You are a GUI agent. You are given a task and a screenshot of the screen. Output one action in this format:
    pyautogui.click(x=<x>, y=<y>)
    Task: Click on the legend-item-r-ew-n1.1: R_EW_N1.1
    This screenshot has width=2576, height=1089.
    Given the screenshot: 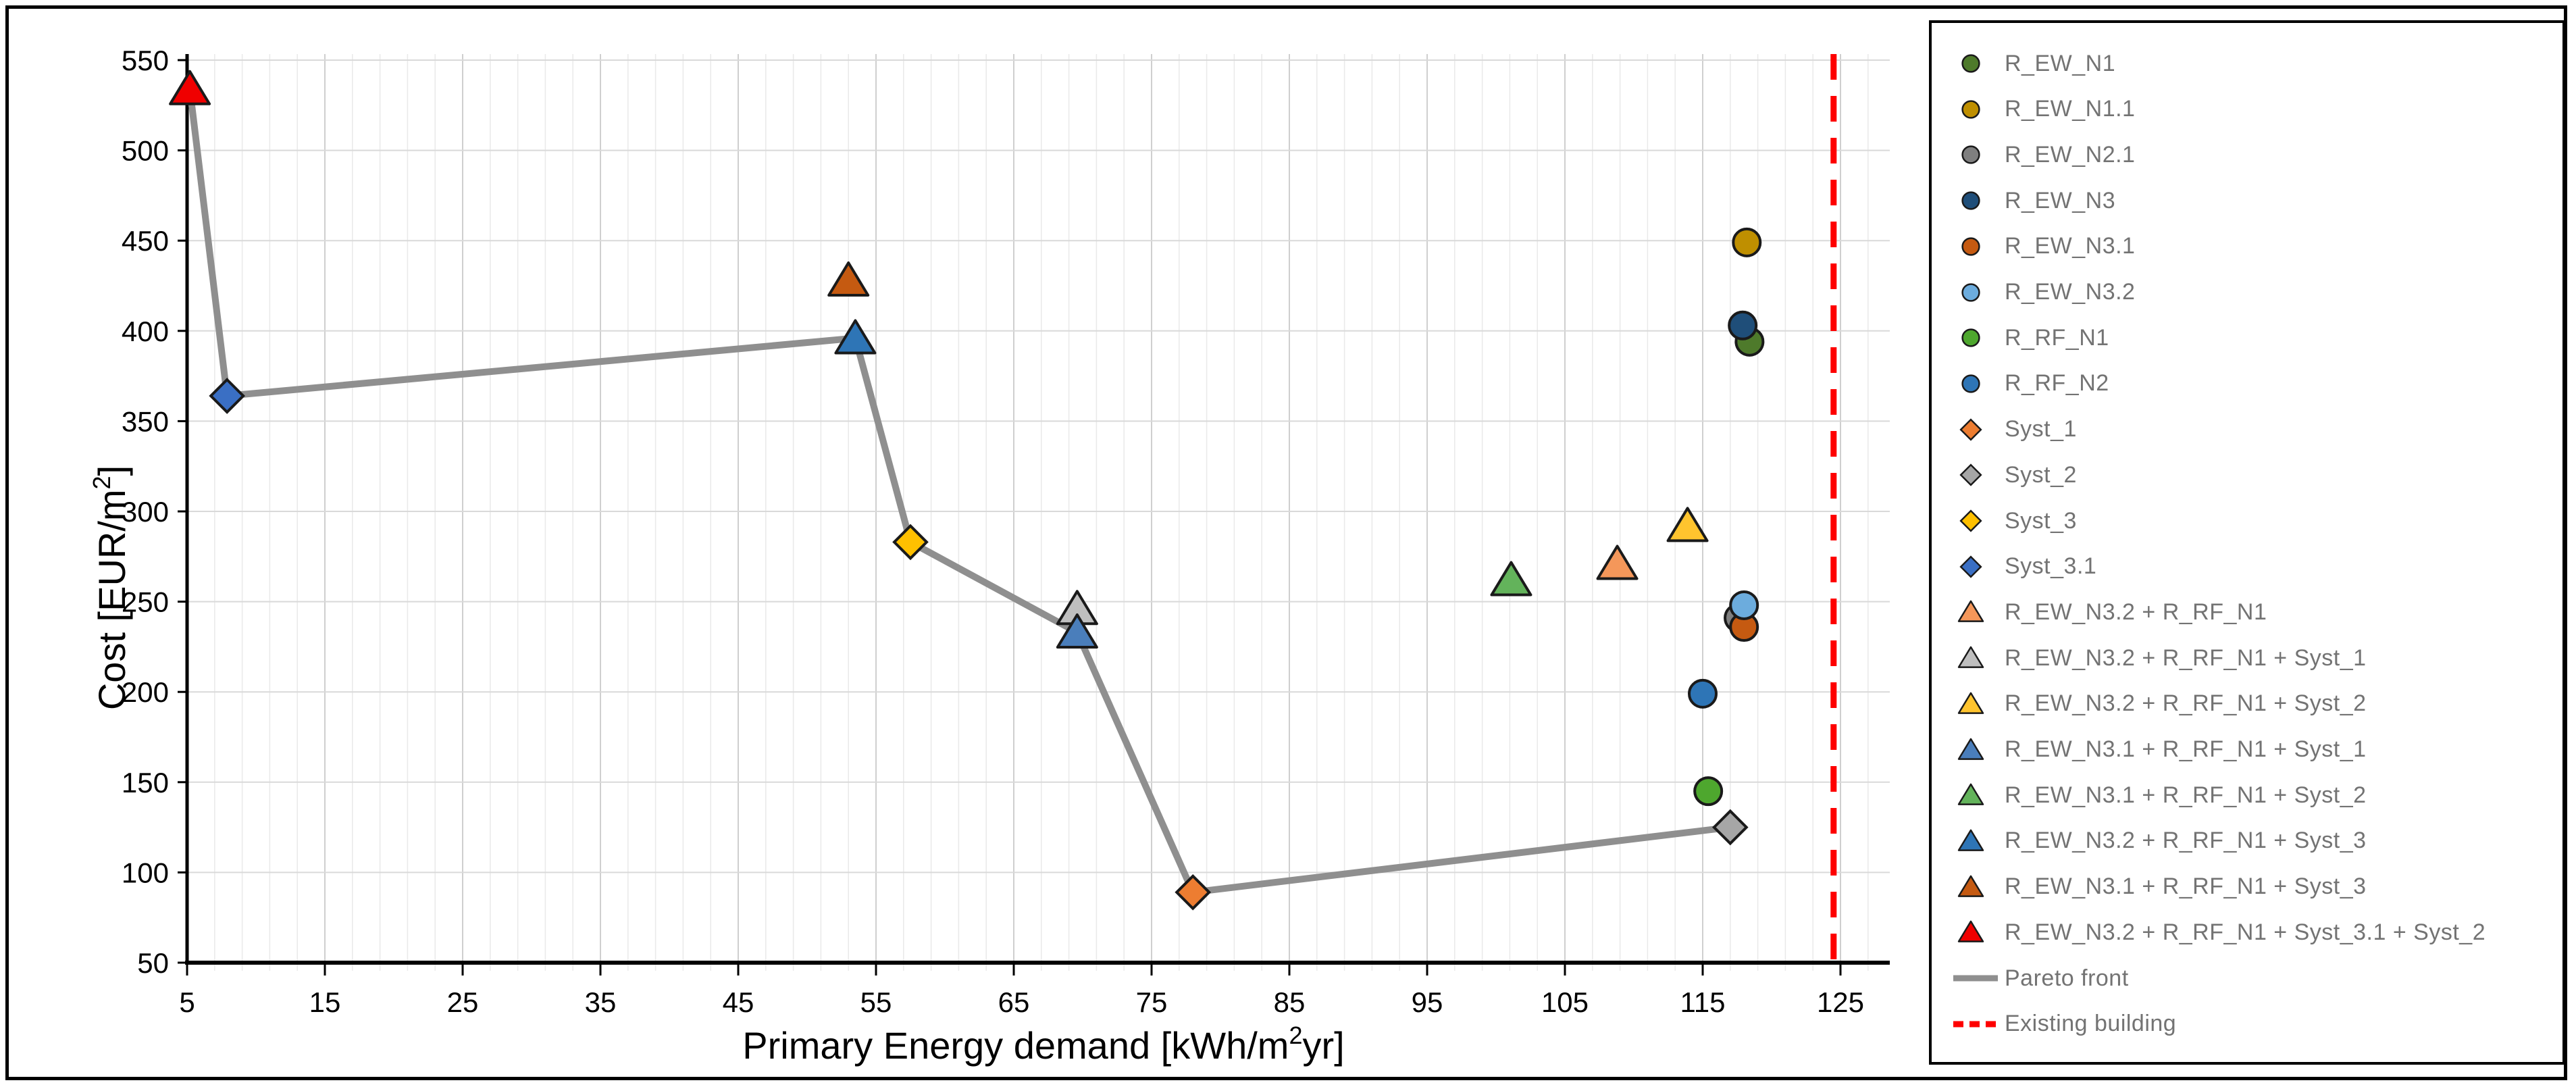 What is the action you would take?
    pyautogui.click(x=2253, y=109)
    